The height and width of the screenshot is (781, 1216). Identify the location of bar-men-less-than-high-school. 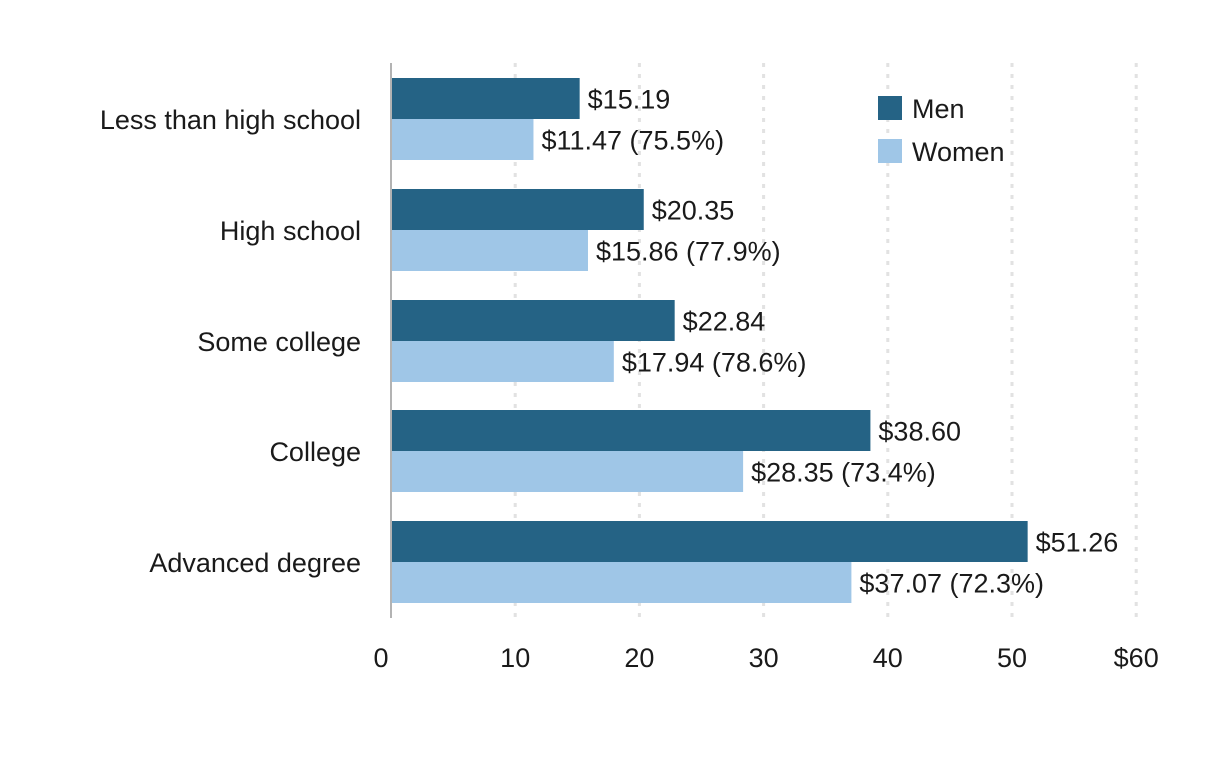
(485, 98).